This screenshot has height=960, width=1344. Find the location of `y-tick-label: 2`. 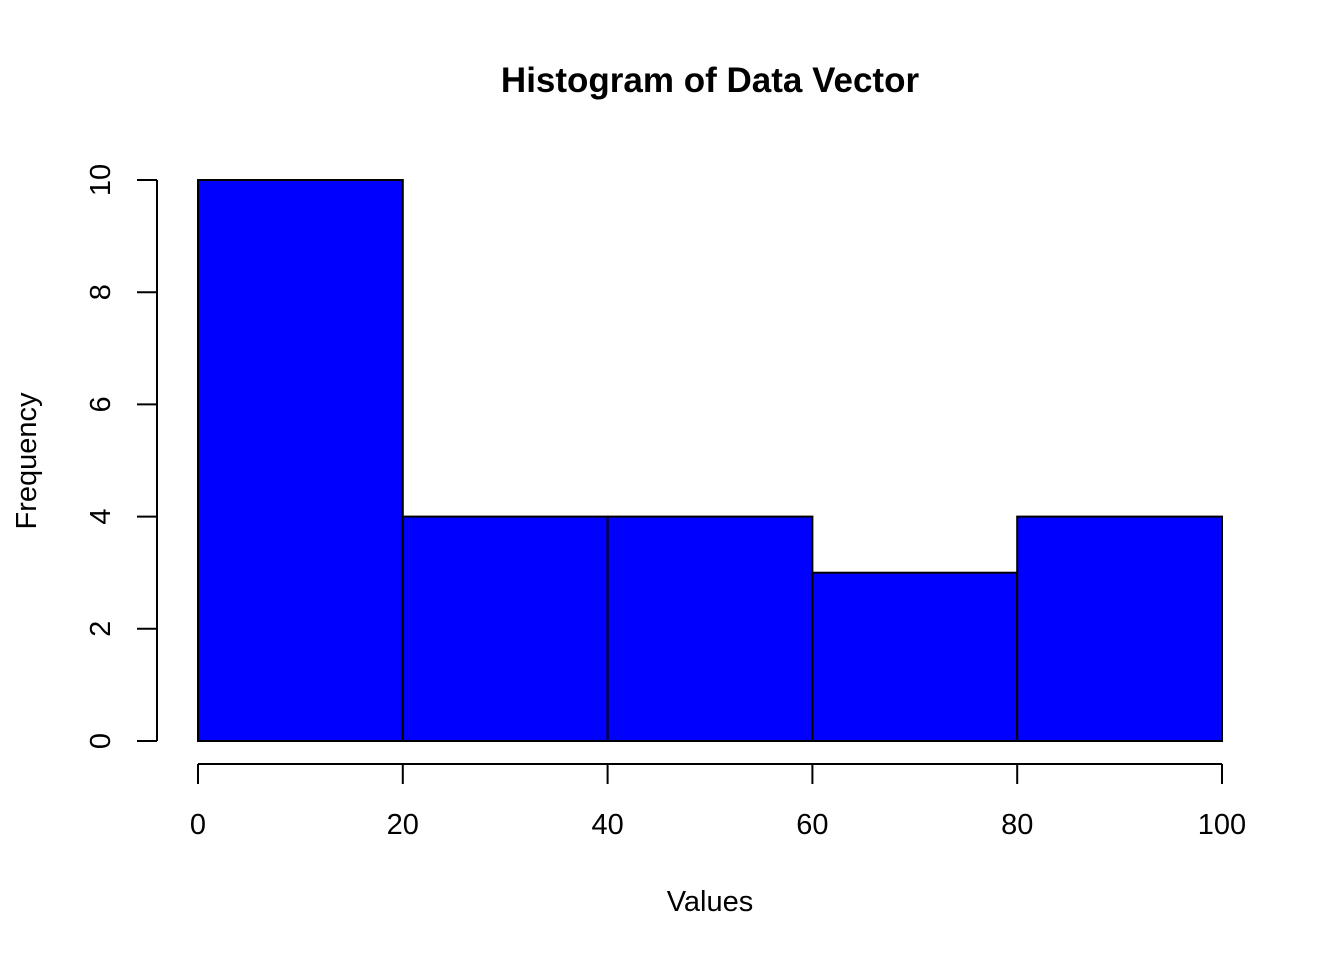

y-tick-label: 2 is located at coordinates (101, 629).